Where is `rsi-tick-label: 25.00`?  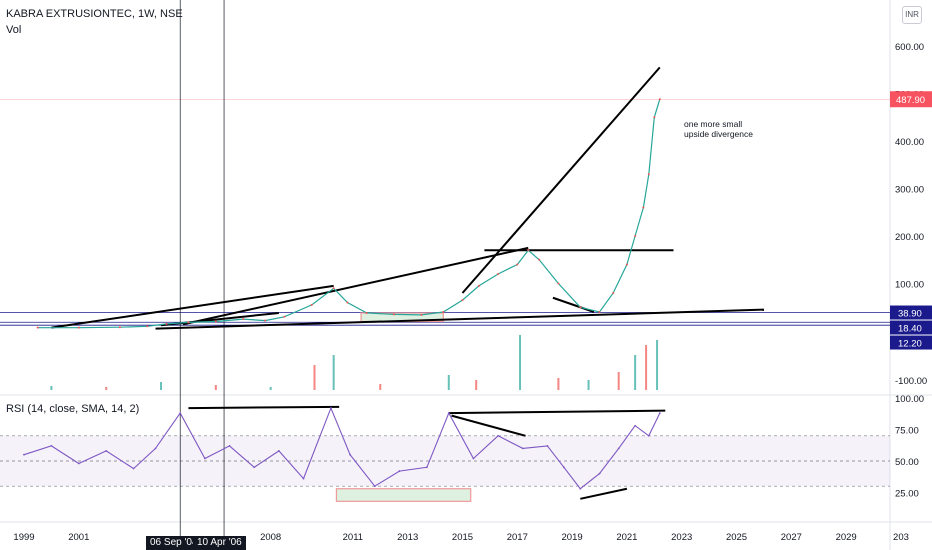 rsi-tick-label: 25.00 is located at coordinates (907, 494).